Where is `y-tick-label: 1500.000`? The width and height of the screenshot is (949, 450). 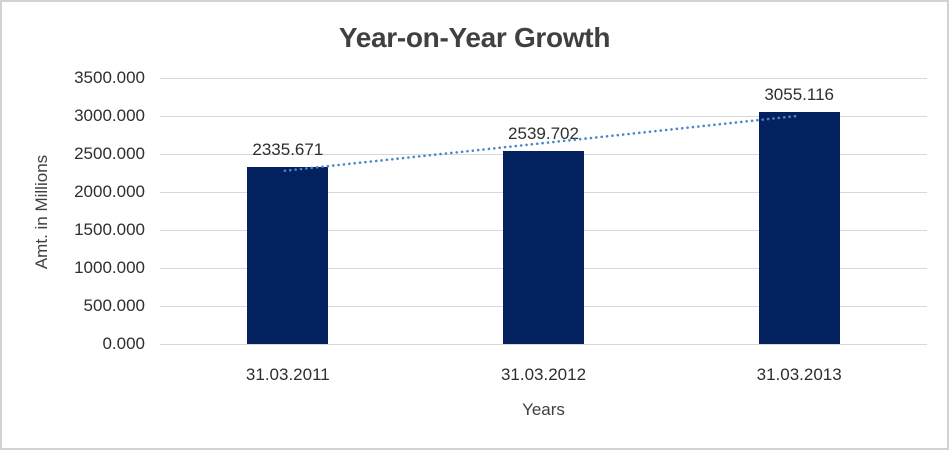 y-tick-label: 1500.000 is located at coordinates (109, 229).